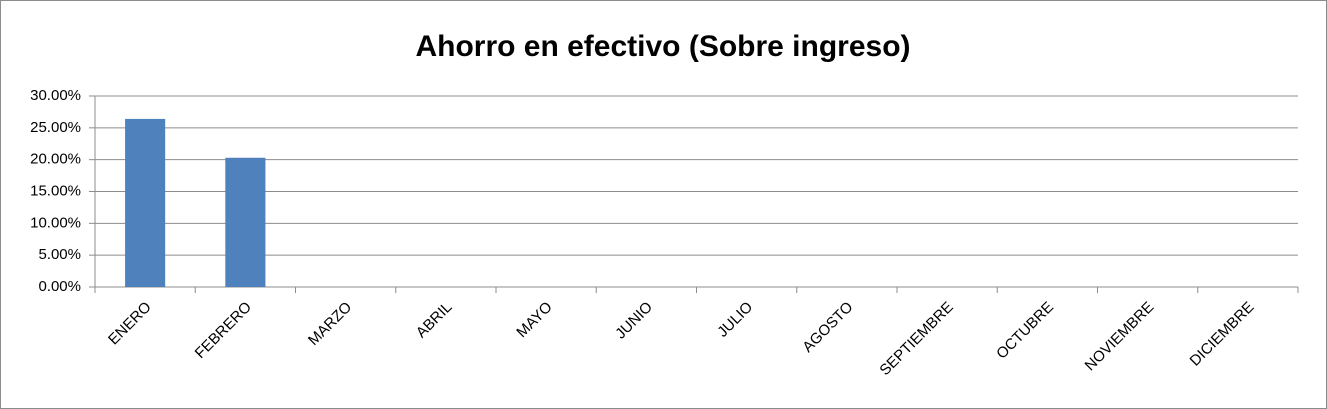  I want to click on y-tick-label: 10.00%, so click(55, 222).